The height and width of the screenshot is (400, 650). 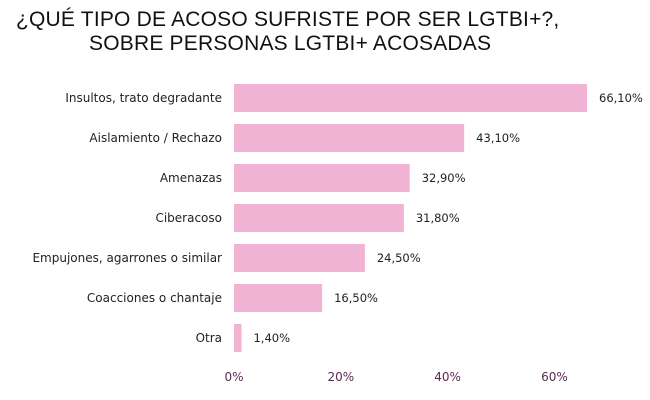 What do you see at coordinates (621, 98) in the screenshot?
I see `value-label: 66,10%` at bounding box center [621, 98].